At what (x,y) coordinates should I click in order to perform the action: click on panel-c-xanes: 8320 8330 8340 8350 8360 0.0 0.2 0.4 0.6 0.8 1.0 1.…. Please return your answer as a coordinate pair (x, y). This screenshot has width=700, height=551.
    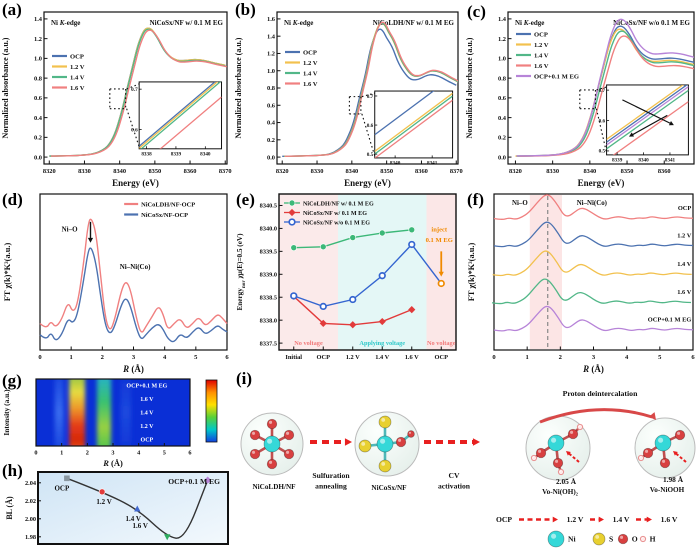
    Looking at the image, I should click on (582, 96).